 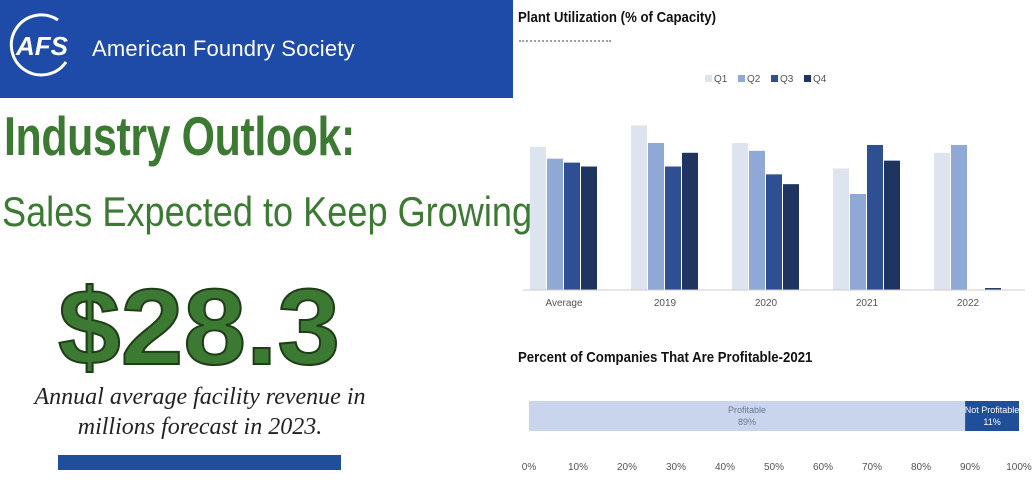 What do you see at coordinates (766, 79) in the screenshot?
I see `utilization-legend: Q1 Q2 Q3 Q4` at bounding box center [766, 79].